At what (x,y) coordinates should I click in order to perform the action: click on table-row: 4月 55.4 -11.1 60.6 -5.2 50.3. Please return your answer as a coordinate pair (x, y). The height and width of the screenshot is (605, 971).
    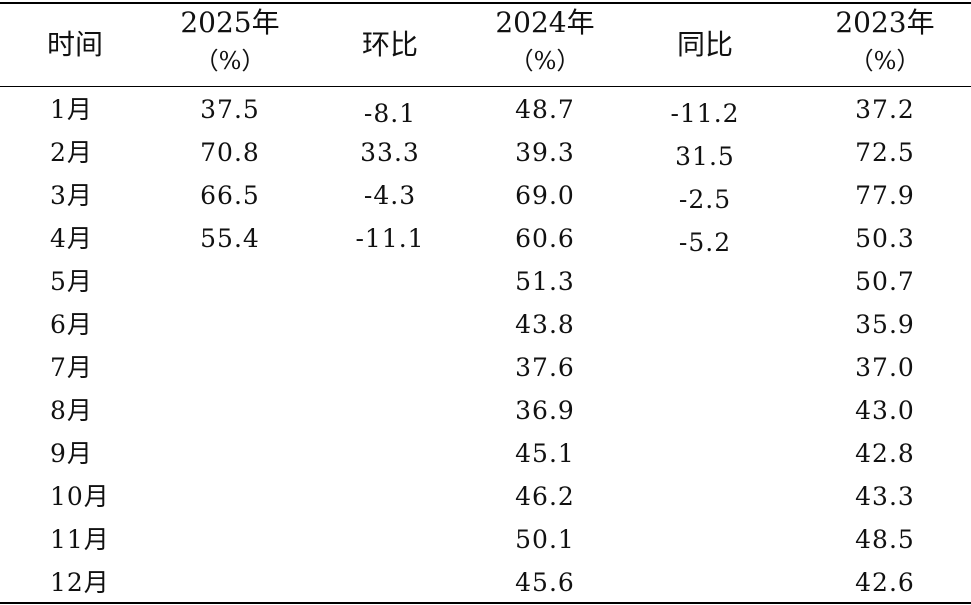
    Looking at the image, I should click on (485, 238).